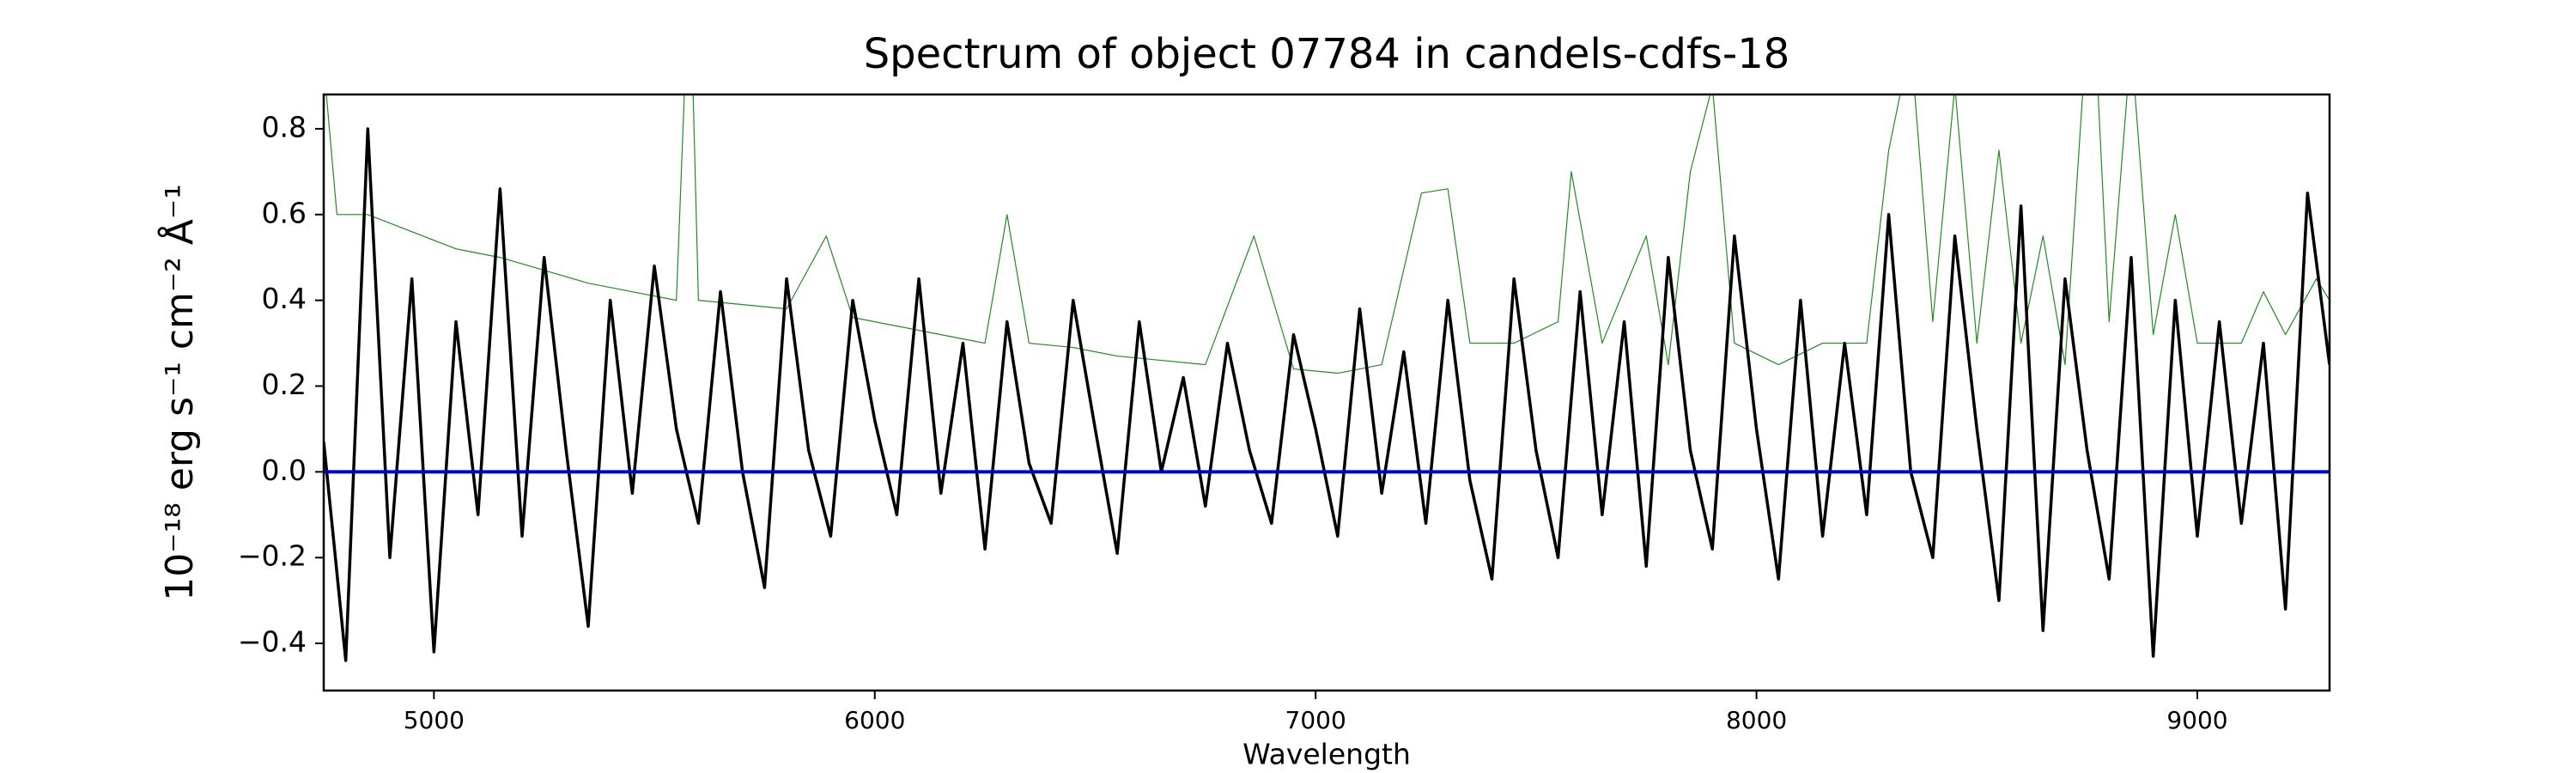 The image size is (2576, 773). What do you see at coordinates (1316, 720) in the screenshot?
I see `x-tick-label: 7000` at bounding box center [1316, 720].